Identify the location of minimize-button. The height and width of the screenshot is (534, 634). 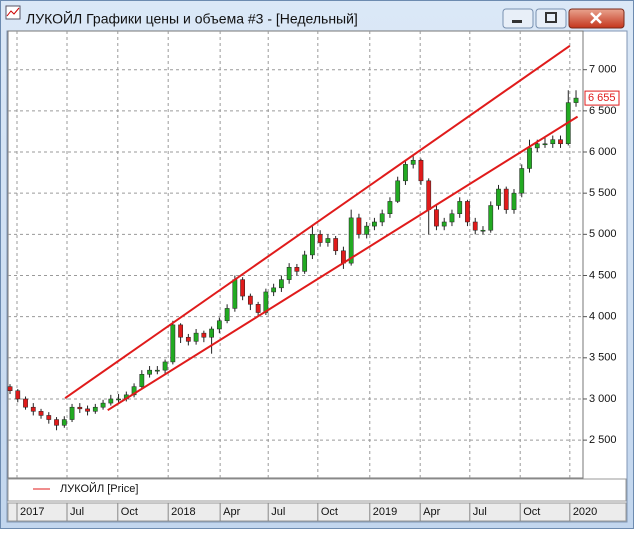
(518, 18).